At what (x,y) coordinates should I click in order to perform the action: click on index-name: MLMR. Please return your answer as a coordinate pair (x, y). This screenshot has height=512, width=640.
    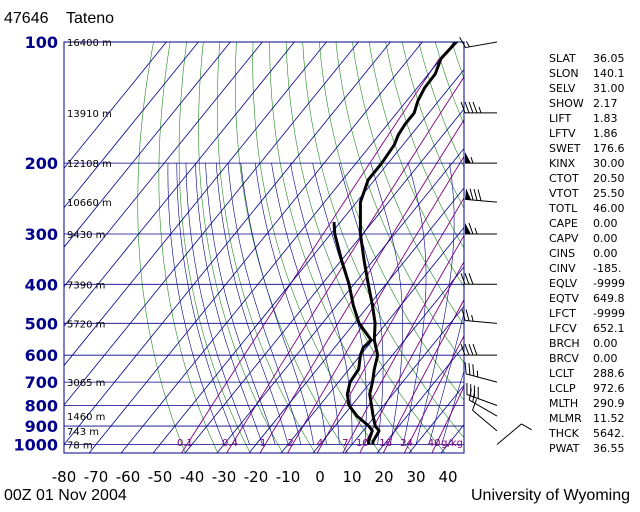
    Looking at the image, I should click on (565, 418).